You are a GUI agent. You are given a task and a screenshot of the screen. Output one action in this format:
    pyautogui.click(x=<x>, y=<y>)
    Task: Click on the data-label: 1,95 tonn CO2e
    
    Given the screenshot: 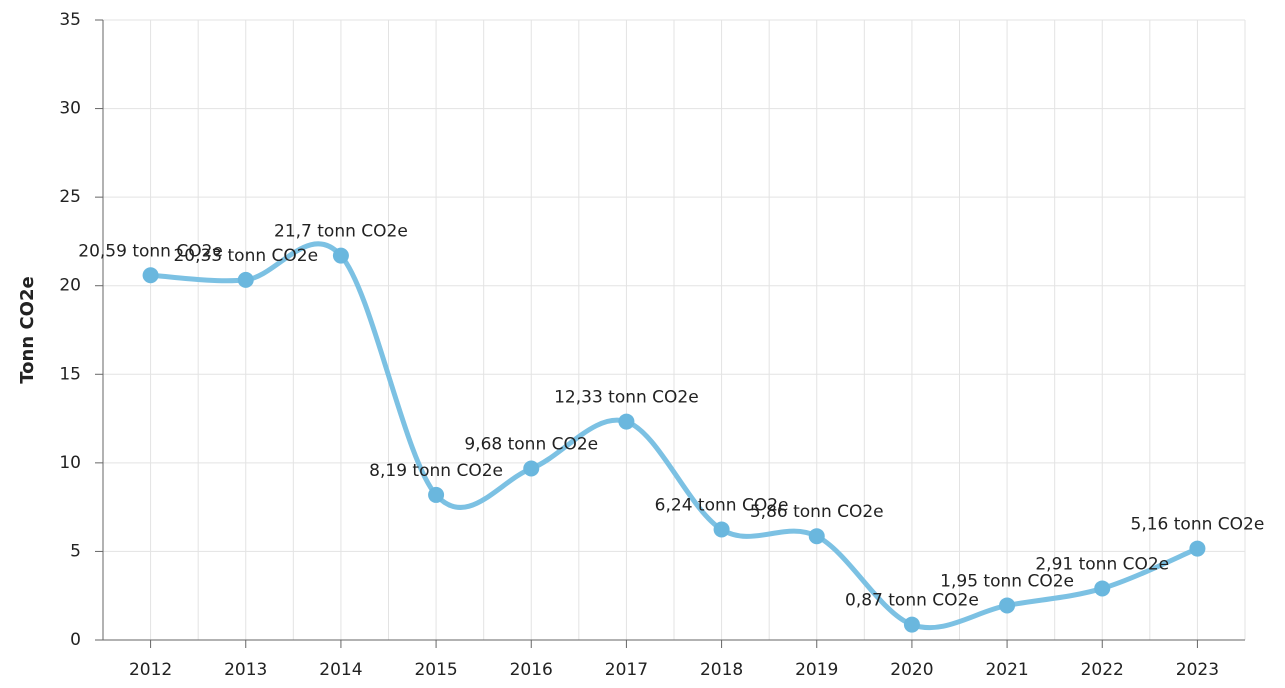 What is the action you would take?
    pyautogui.click(x=1007, y=581)
    